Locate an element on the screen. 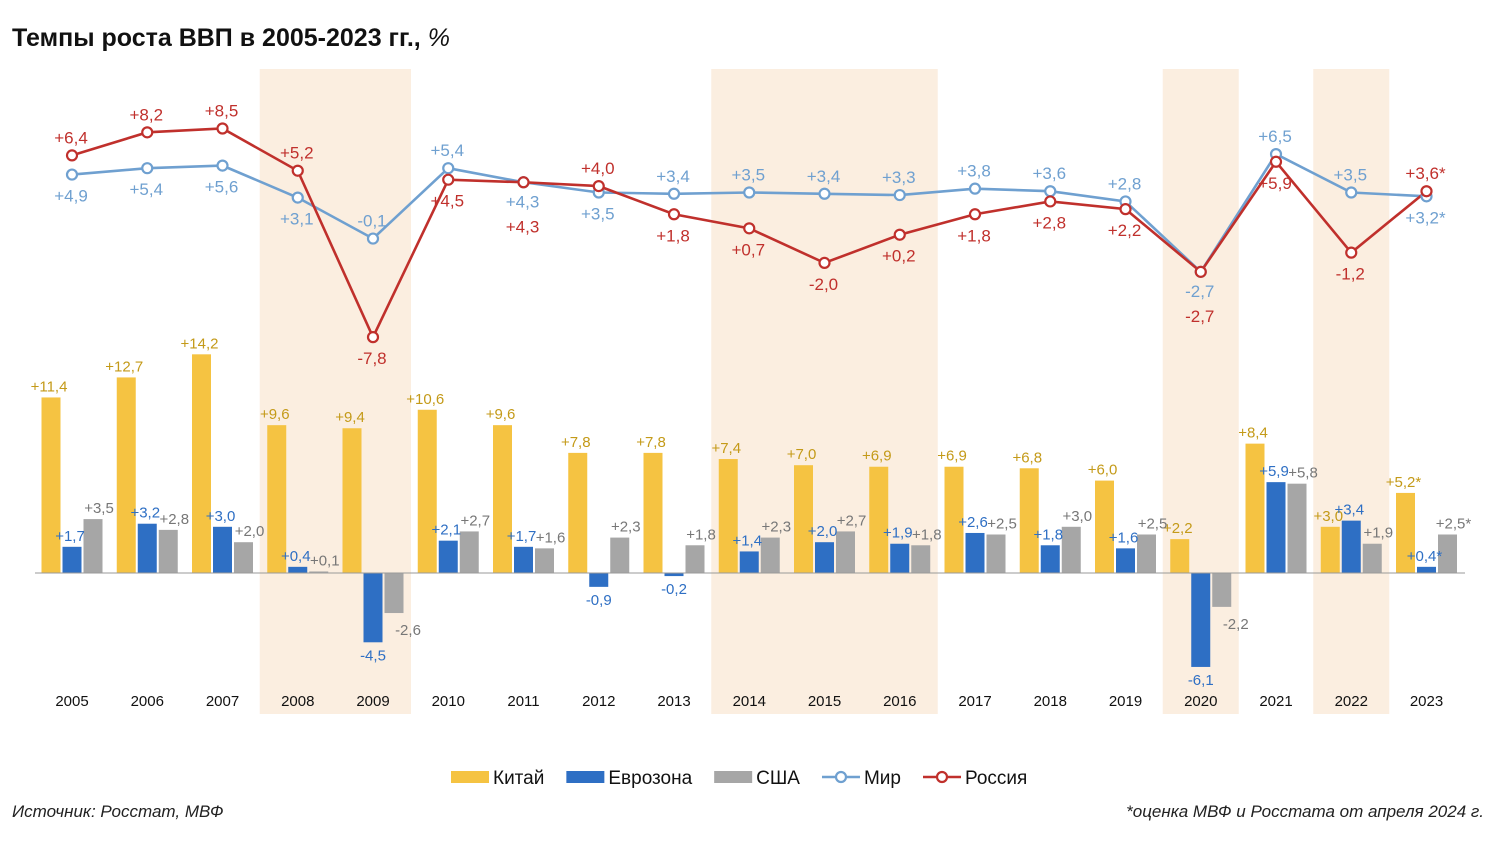 This screenshot has width=1498, height=858. bar-Еврозона-2015 is located at coordinates (824, 557).